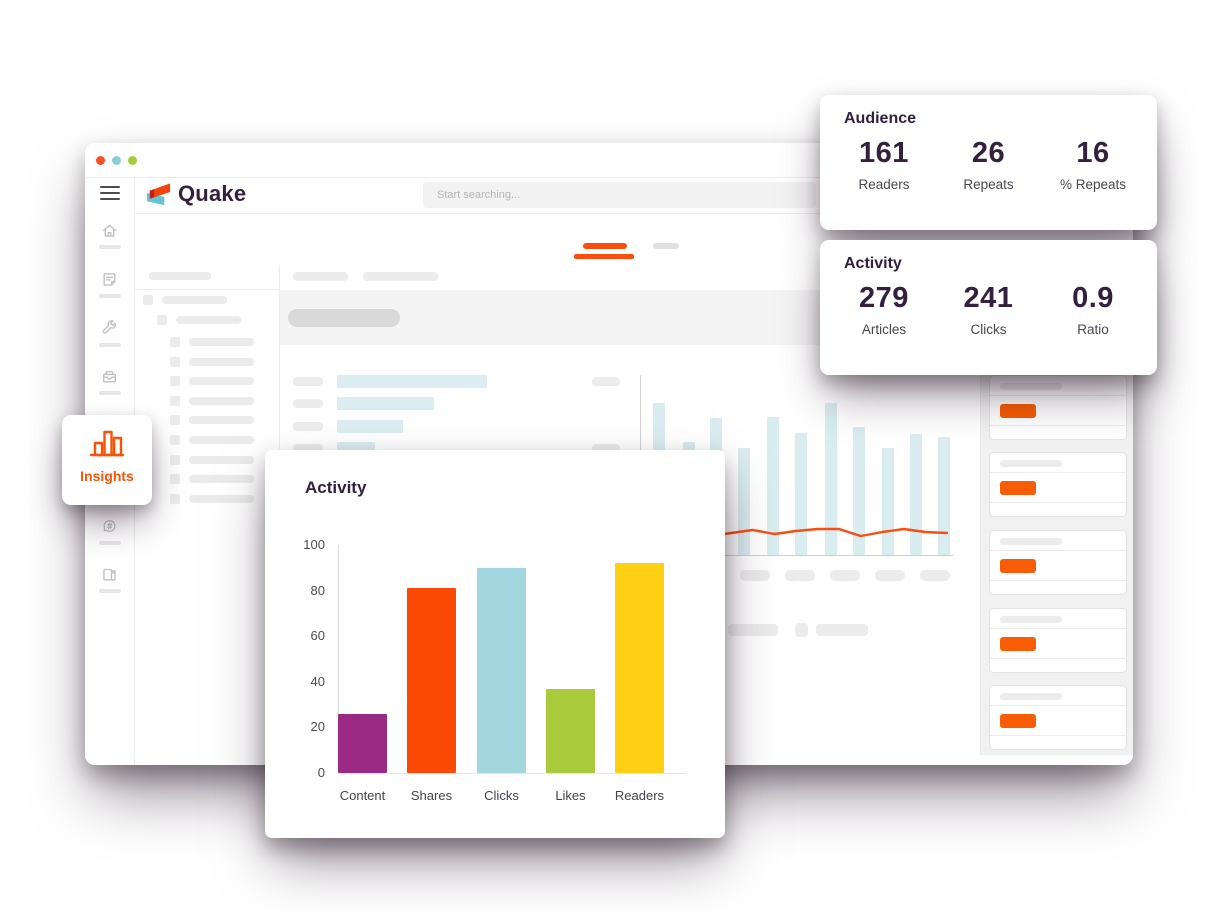  I want to click on stat-clicks: 241 Clicks, so click(989, 309).